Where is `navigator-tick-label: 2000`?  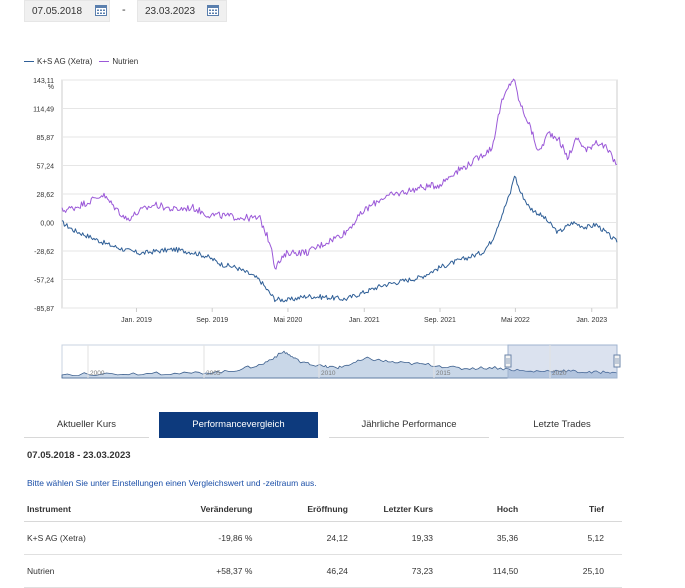 navigator-tick-label: 2000 is located at coordinates (97, 373).